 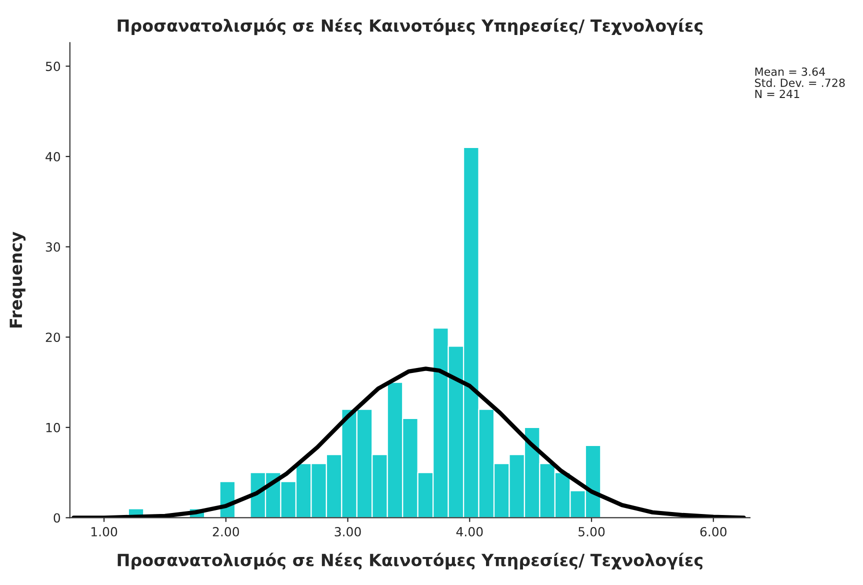 What do you see at coordinates (53, 337) in the screenshot?
I see `y-tick-label: 20` at bounding box center [53, 337].